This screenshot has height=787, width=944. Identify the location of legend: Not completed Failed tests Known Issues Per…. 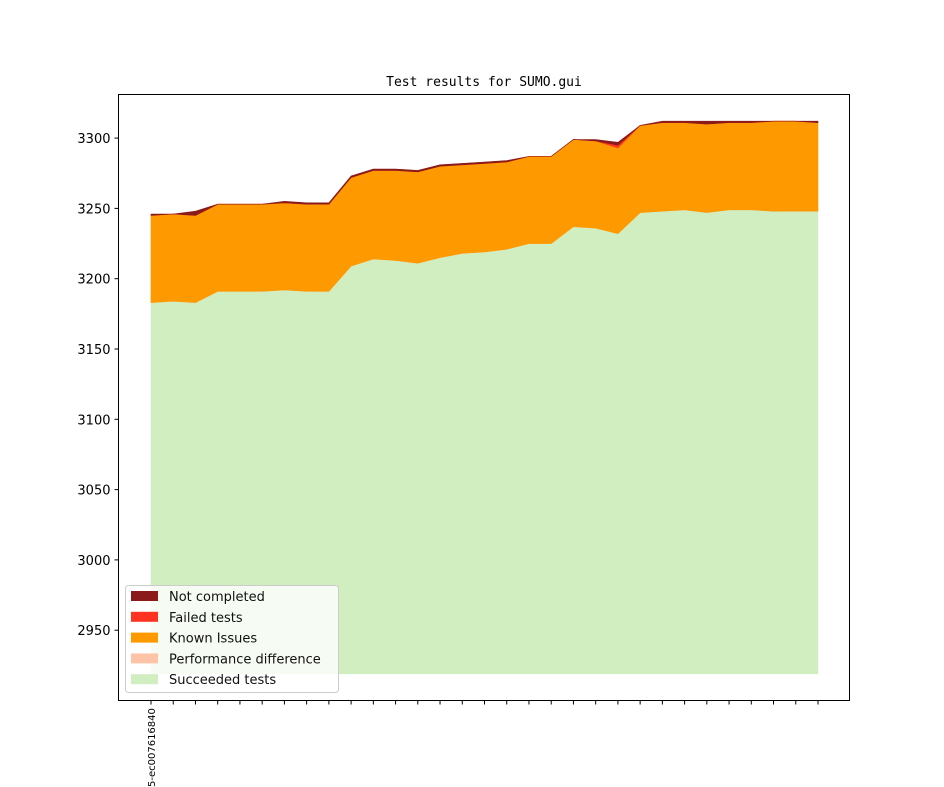
(232, 639).